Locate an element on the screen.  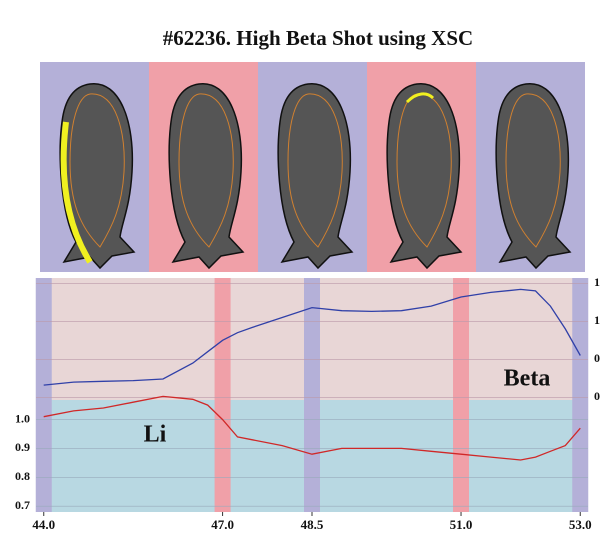
x-tick-label: 53.0 is located at coordinates (580, 524).